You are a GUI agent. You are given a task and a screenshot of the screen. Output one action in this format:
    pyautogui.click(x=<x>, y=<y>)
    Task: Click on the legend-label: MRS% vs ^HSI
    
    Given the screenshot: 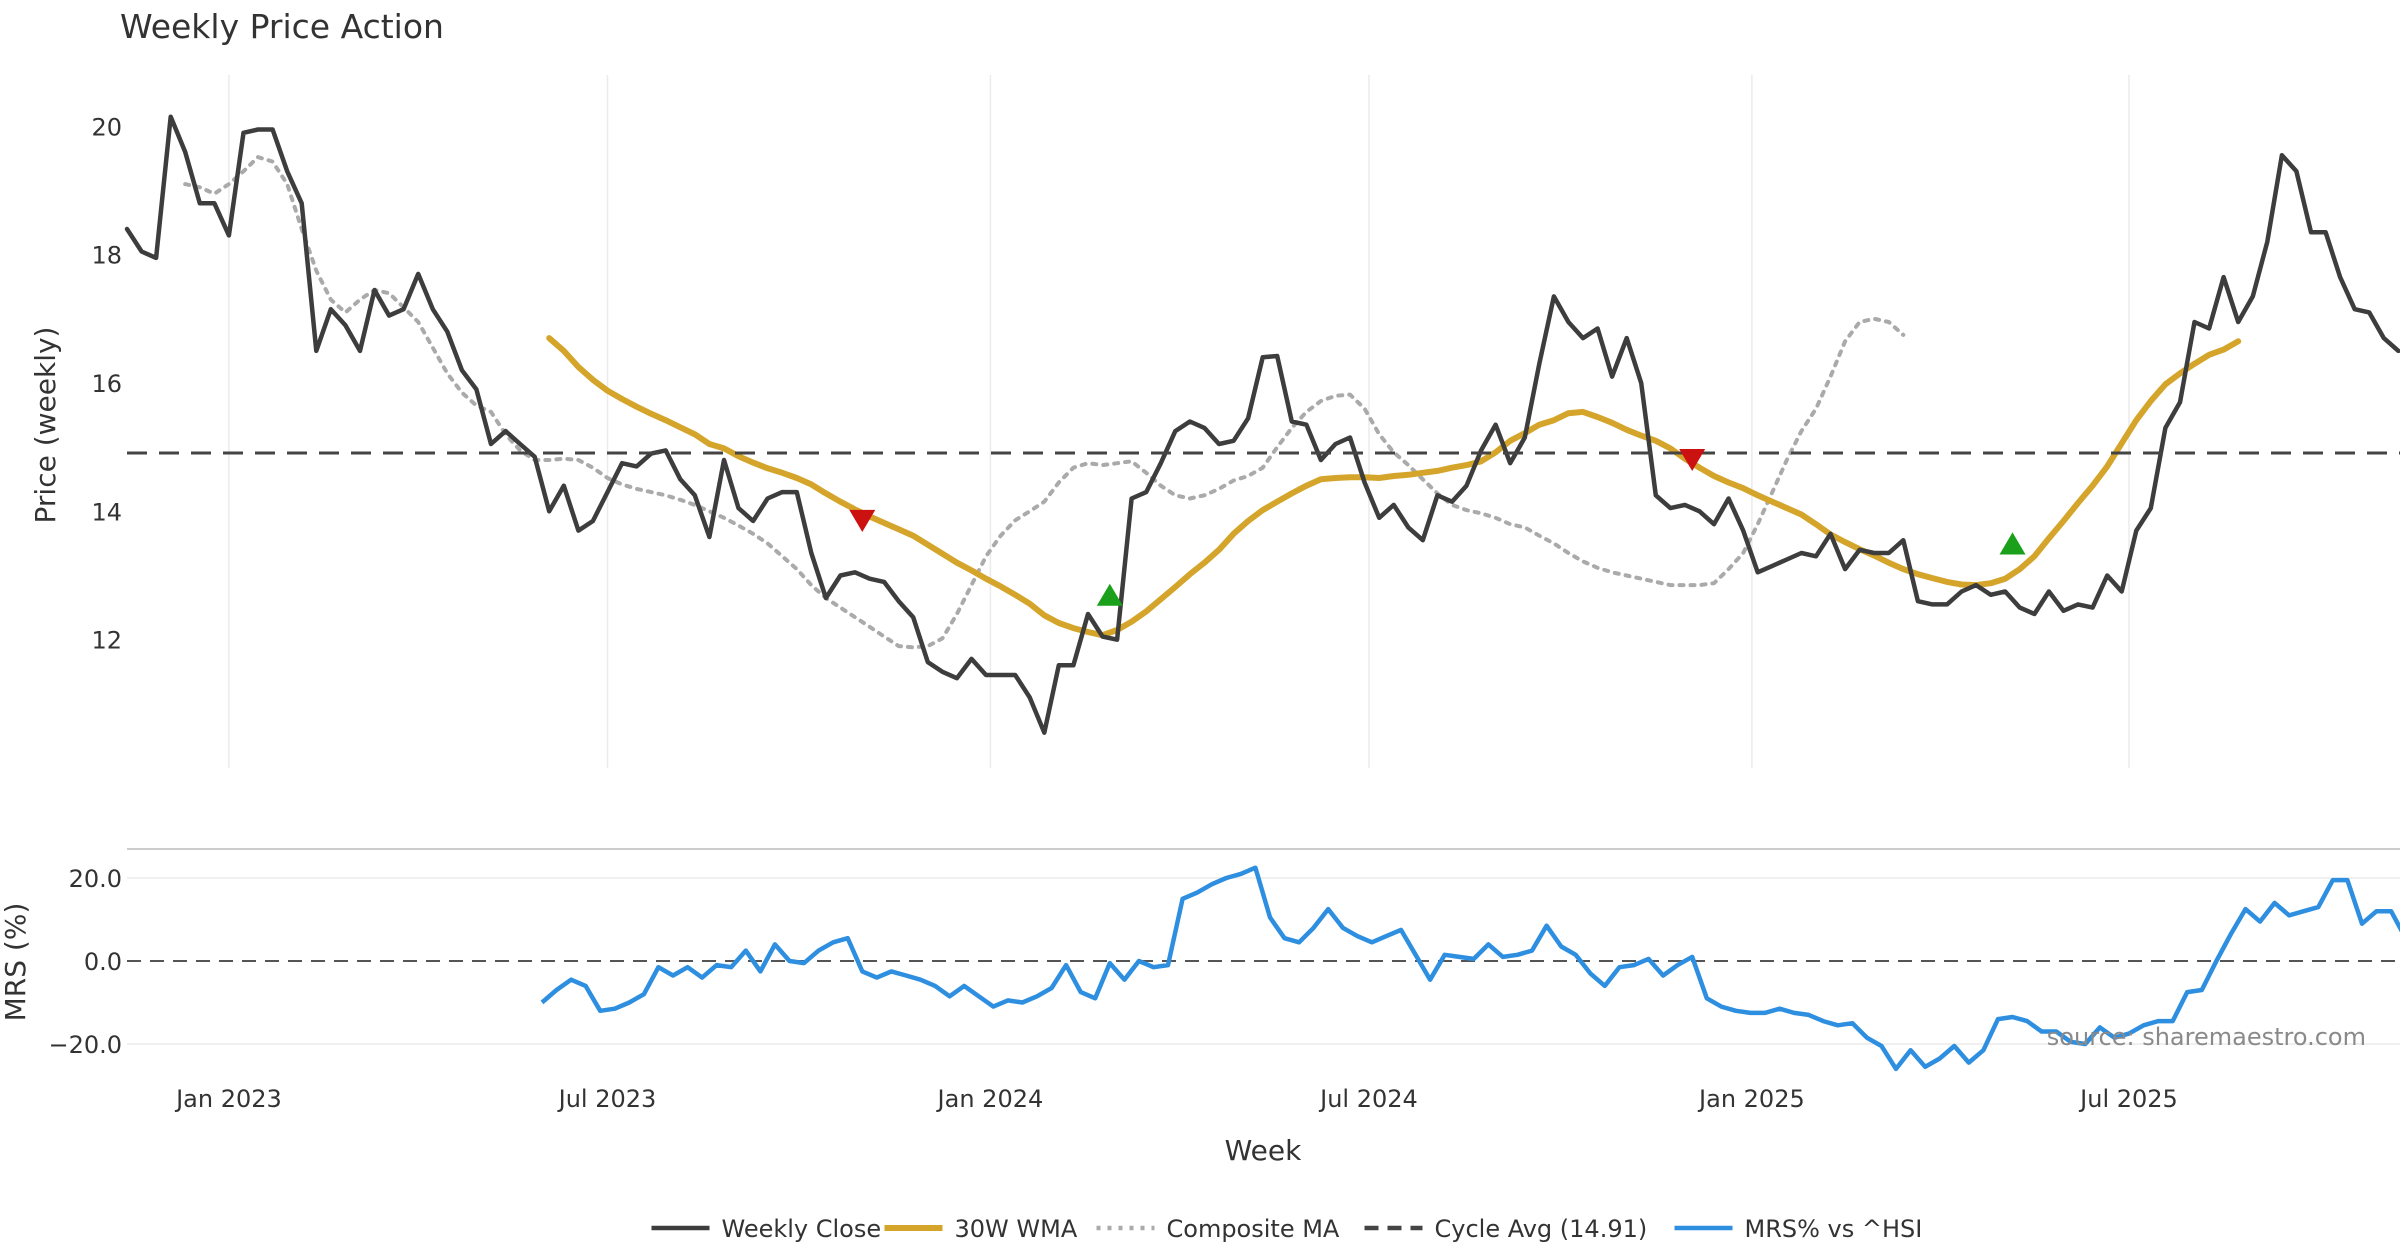 What is the action you would take?
    pyautogui.click(x=1834, y=1229)
    